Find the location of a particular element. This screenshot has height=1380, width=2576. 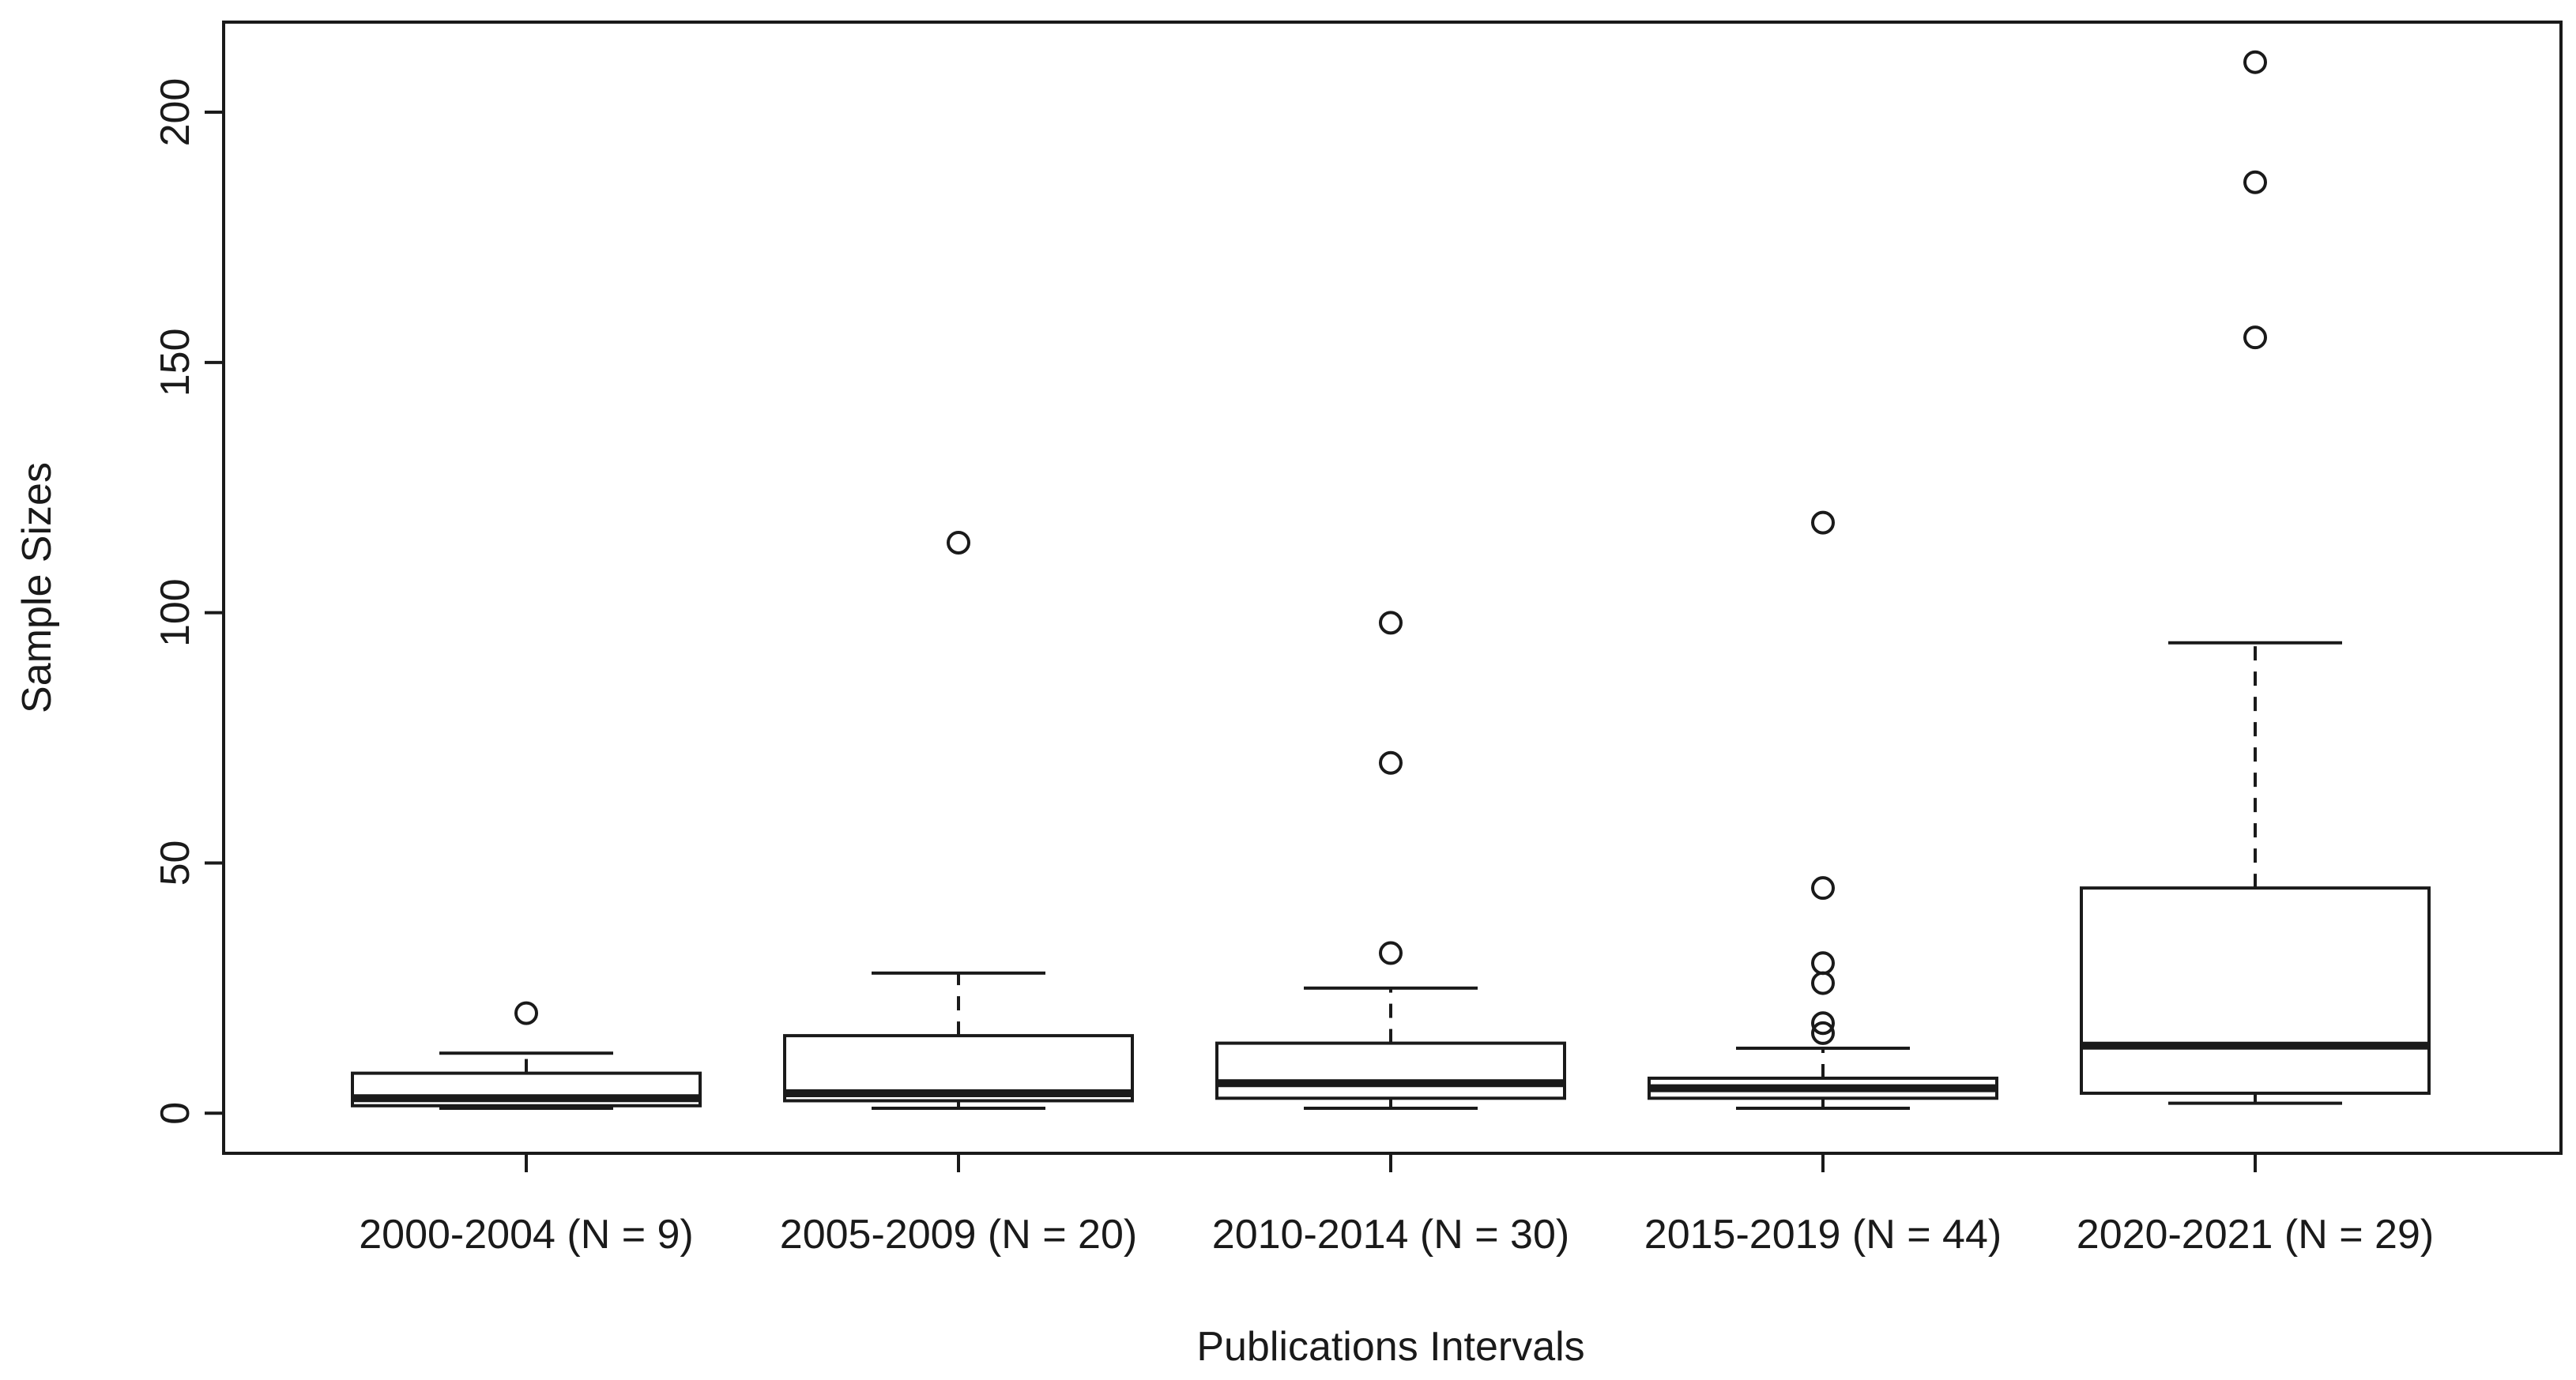

x-tick-label: 2010-2014 (N = 30) is located at coordinates (1390, 1235).